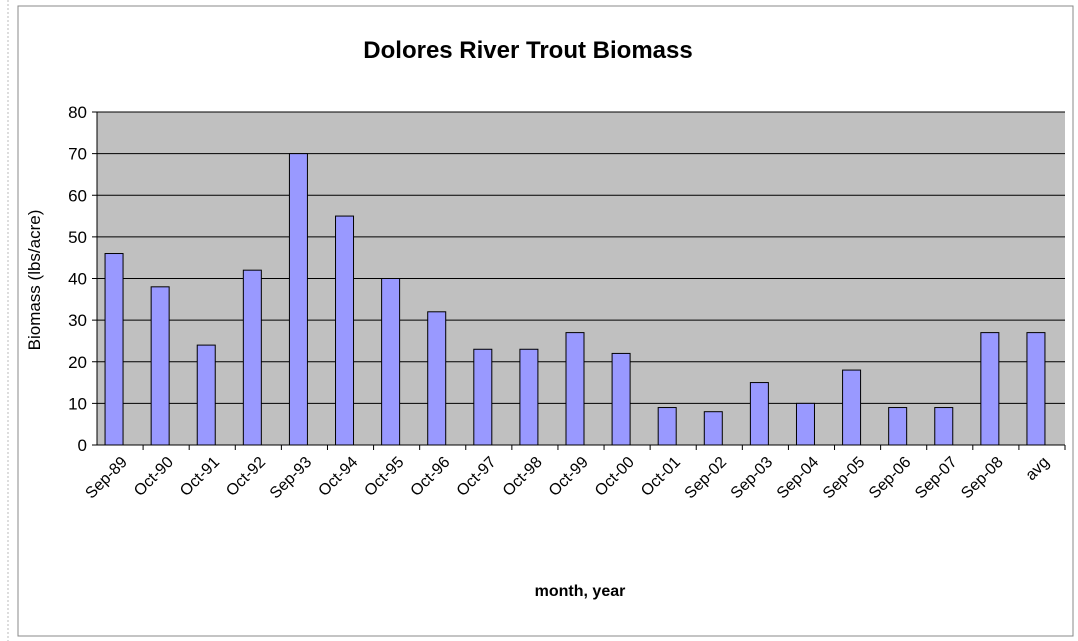 The width and height of the screenshot is (1078, 641). Describe the element at coordinates (34, 280) in the screenshot. I see `y-axis-label: Biomass (lbs/acre)` at that location.